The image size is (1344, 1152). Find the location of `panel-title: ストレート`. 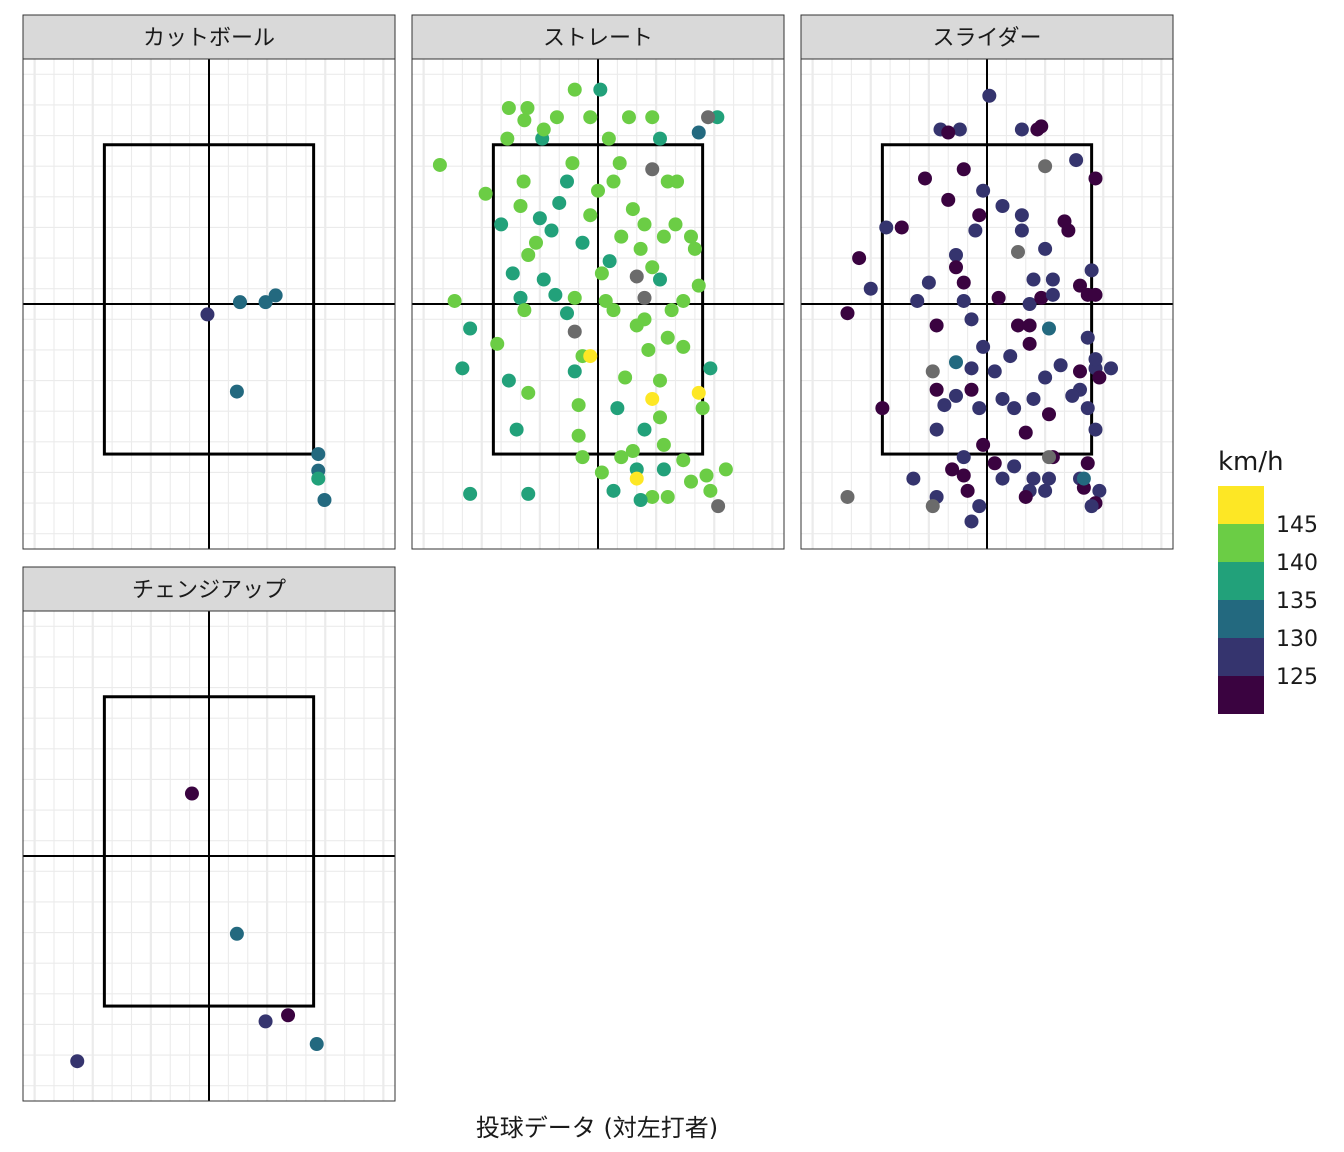

panel-title: ストレート is located at coordinates (598, 38).